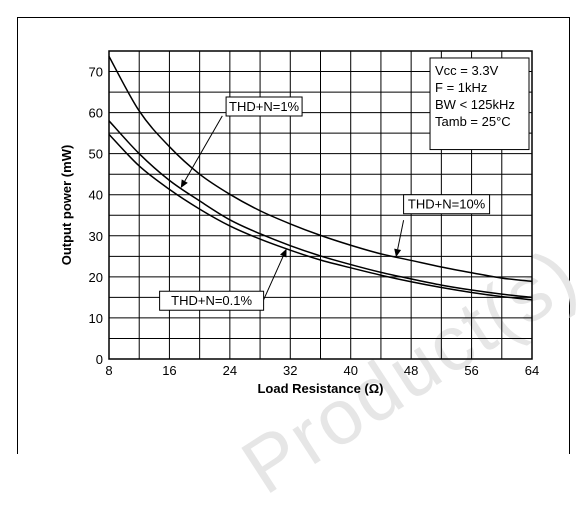 This screenshot has width=587, height=512. Describe the element at coordinates (108, 370) in the screenshot. I see `x-tick-label: 8` at that location.